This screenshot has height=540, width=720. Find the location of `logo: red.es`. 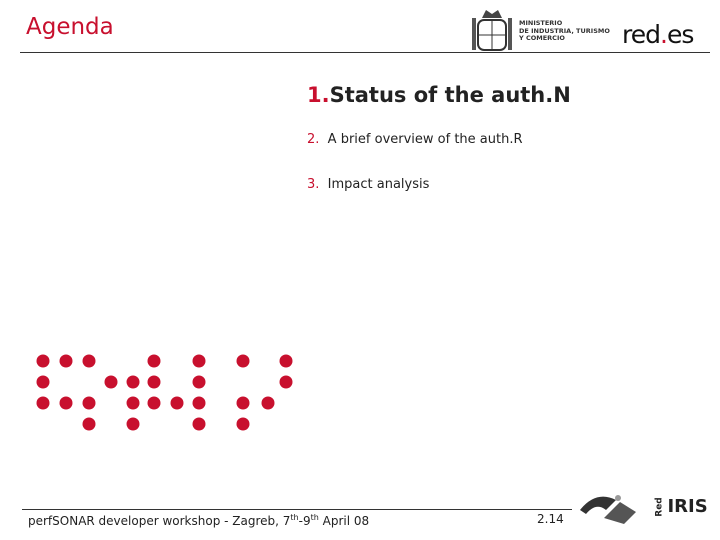

logo: red.es is located at coordinates (658, 34).